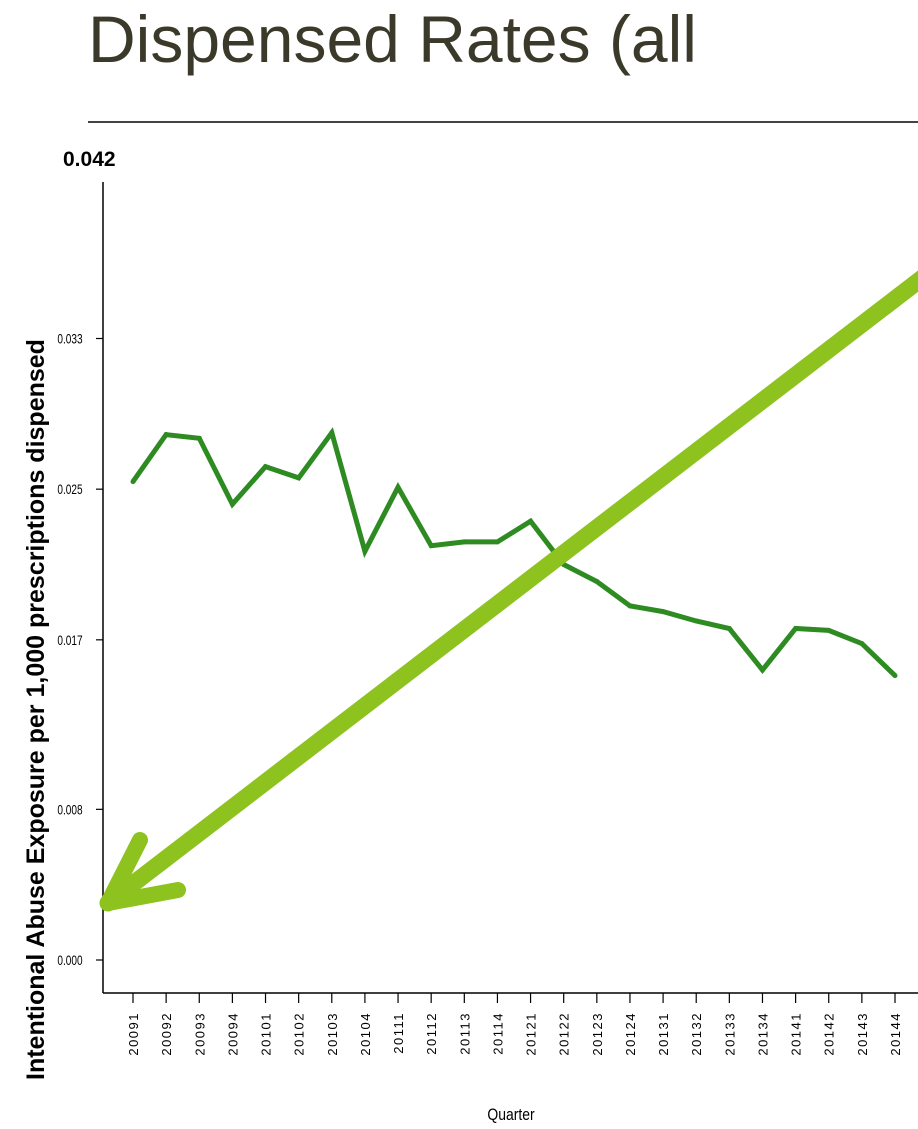  I want to click on x-tick-label: 20121, so click(531, 1034).